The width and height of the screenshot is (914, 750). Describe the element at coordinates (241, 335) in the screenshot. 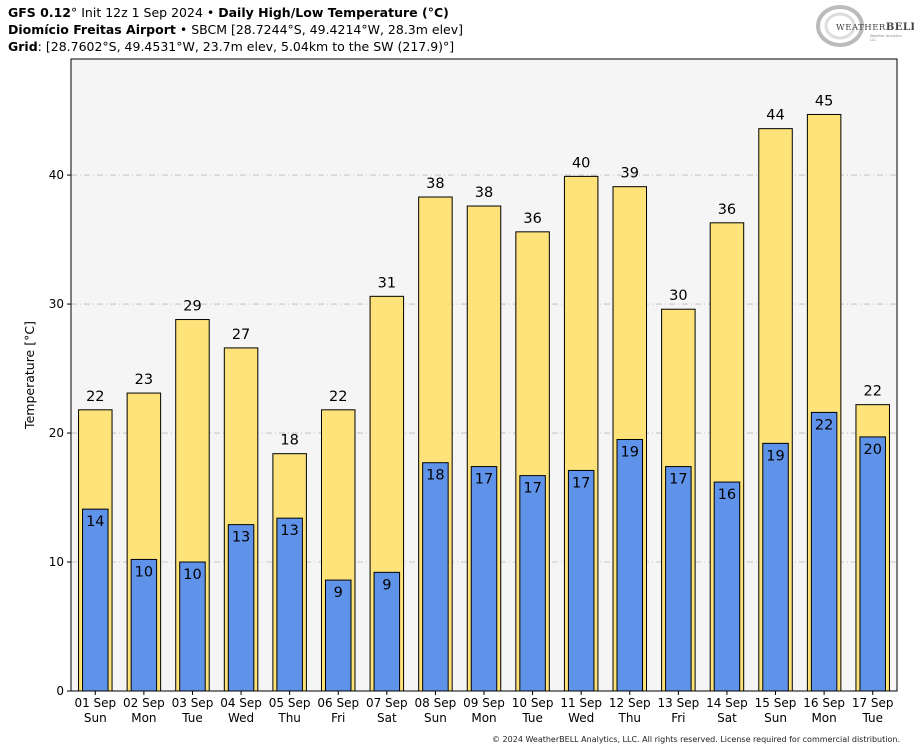

I see `high-value-label-3: 27` at that location.